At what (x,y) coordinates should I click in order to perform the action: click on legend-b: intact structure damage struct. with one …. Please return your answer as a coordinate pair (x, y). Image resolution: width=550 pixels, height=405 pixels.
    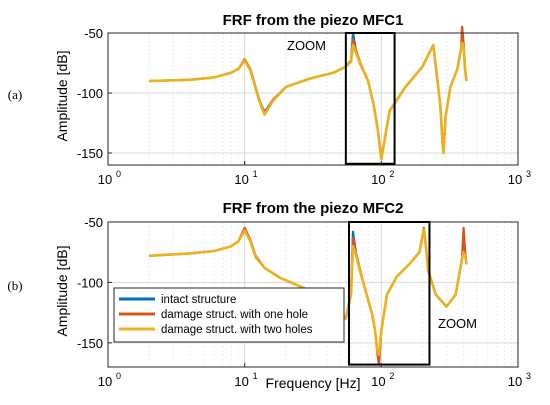
    Looking at the image, I should click on (229, 315).